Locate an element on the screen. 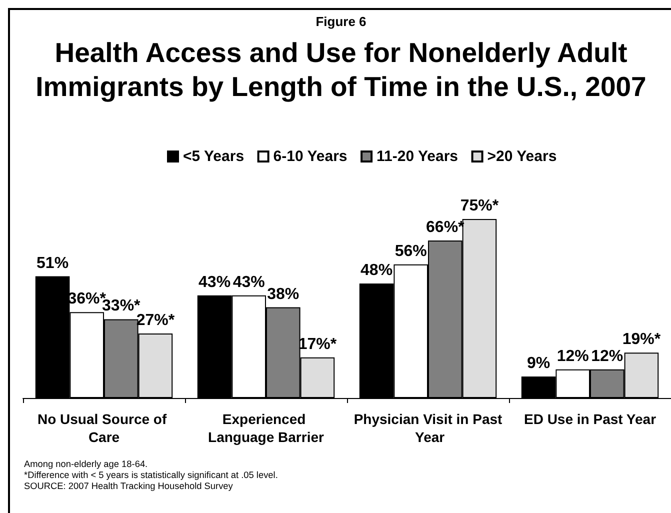 The width and height of the screenshot is (671, 513). chart-subtitle: Figure 6 is located at coordinates (341, 21).